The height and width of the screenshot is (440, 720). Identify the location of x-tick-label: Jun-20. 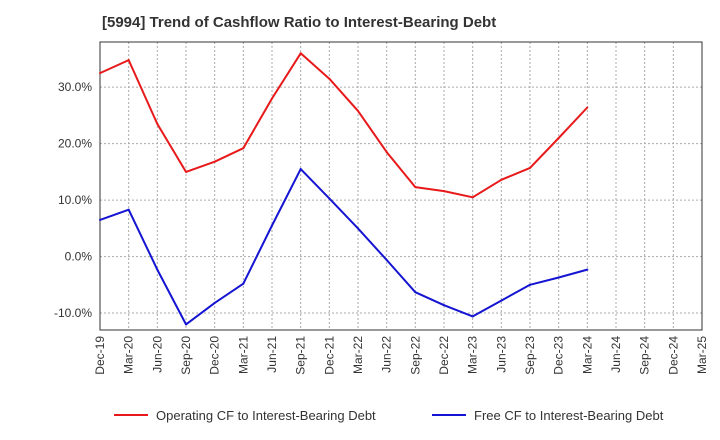
(157, 354).